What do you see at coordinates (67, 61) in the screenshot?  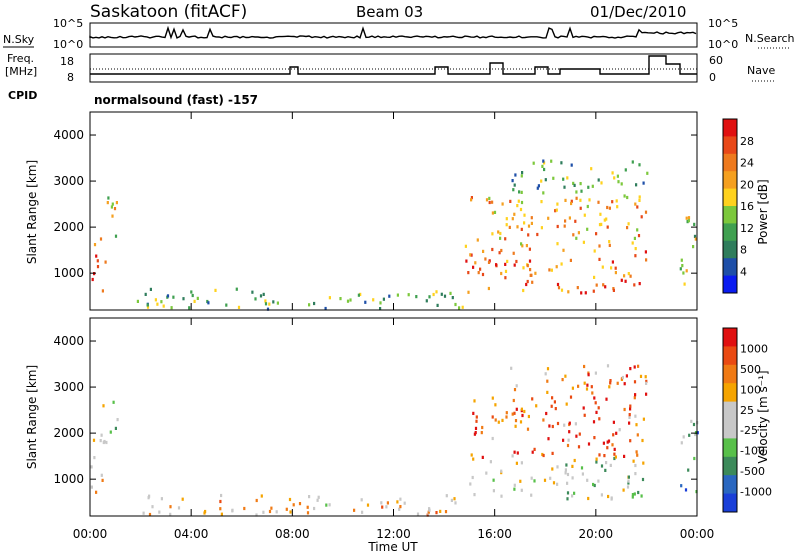 I see `freq-tick-high: 18` at bounding box center [67, 61].